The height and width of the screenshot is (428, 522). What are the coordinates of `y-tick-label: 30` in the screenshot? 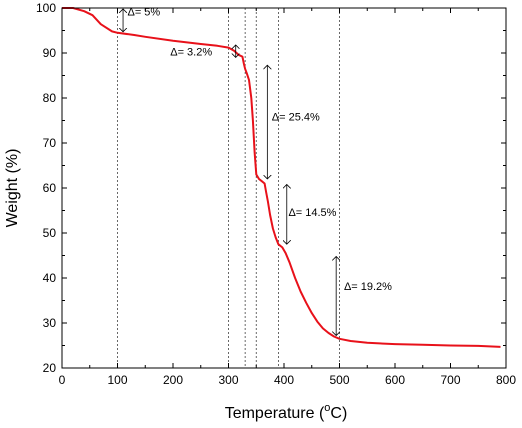 It's located at (50, 323).